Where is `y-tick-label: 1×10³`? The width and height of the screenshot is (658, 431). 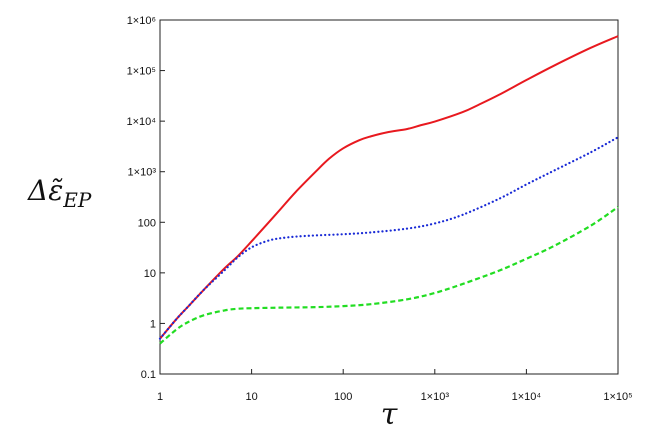 y-tick-label: 1×10³ is located at coordinates (142, 173).